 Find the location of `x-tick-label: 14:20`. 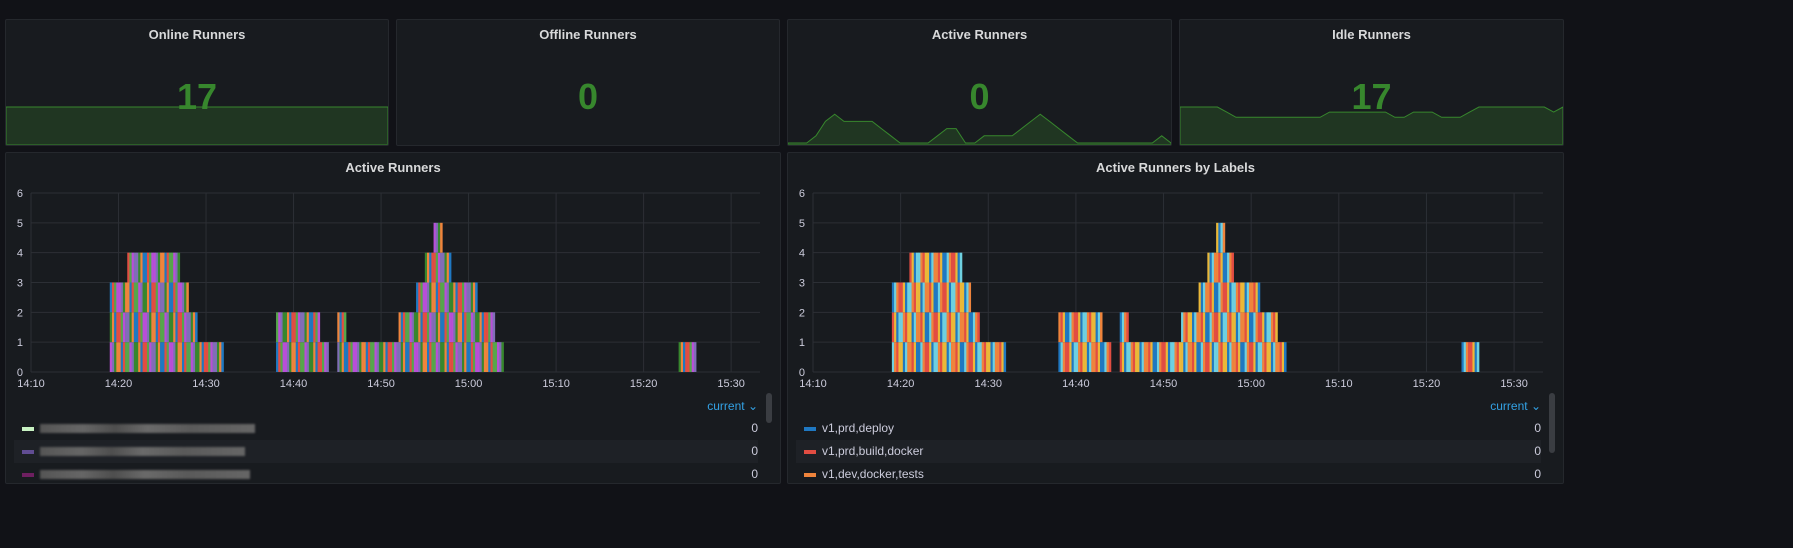

x-tick-label: 14:20 is located at coordinates (901, 383).